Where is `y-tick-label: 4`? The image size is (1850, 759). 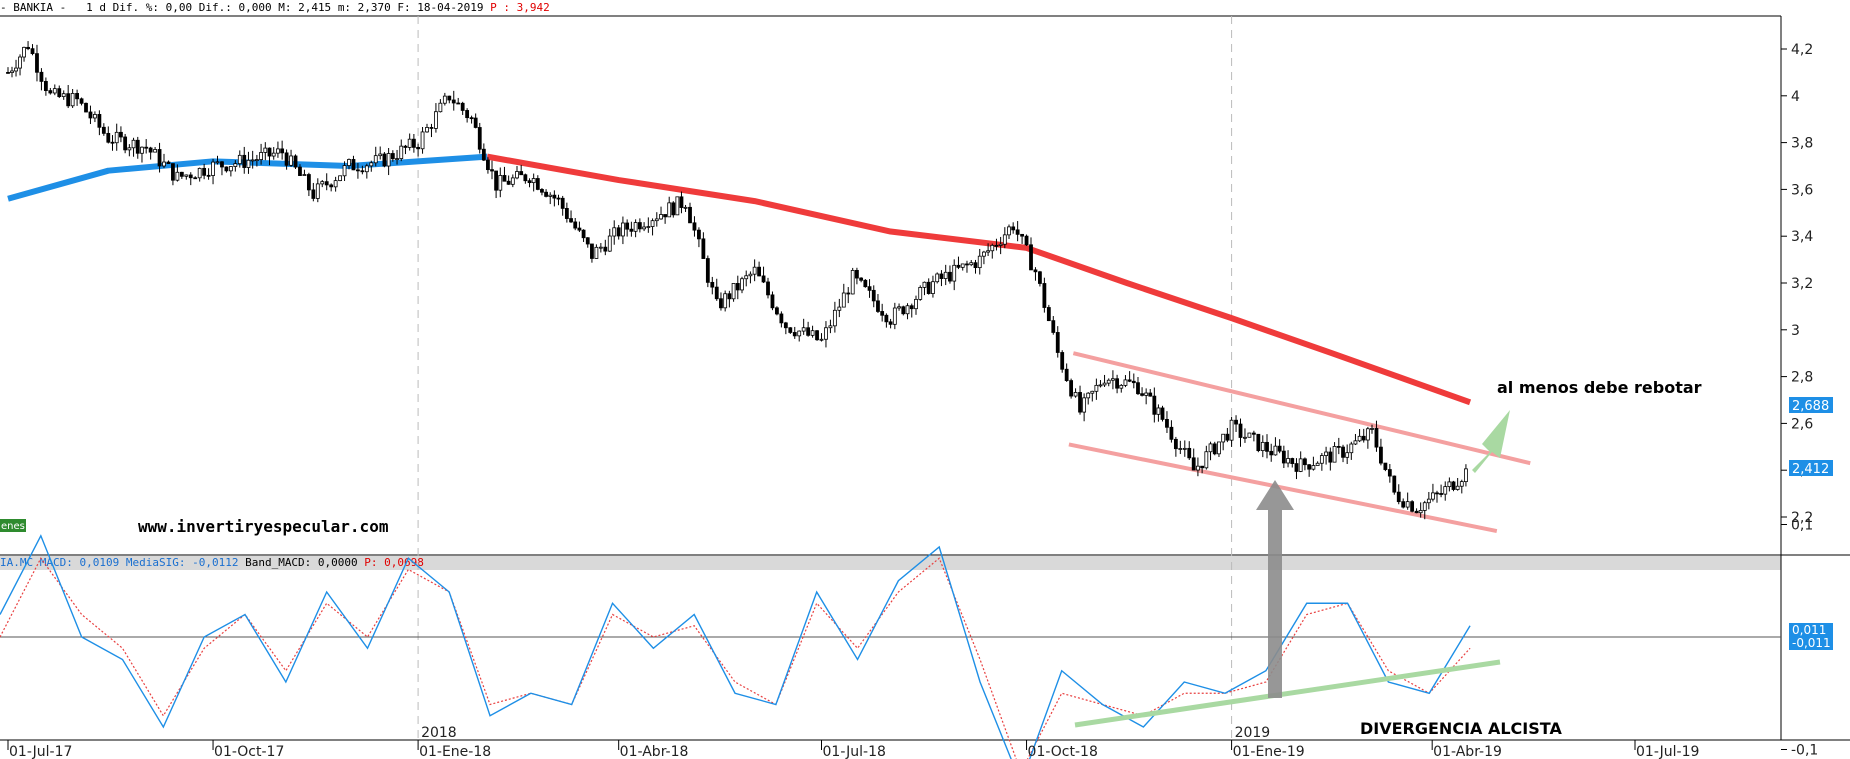
y-tick-label: 4 is located at coordinates (1795, 97).